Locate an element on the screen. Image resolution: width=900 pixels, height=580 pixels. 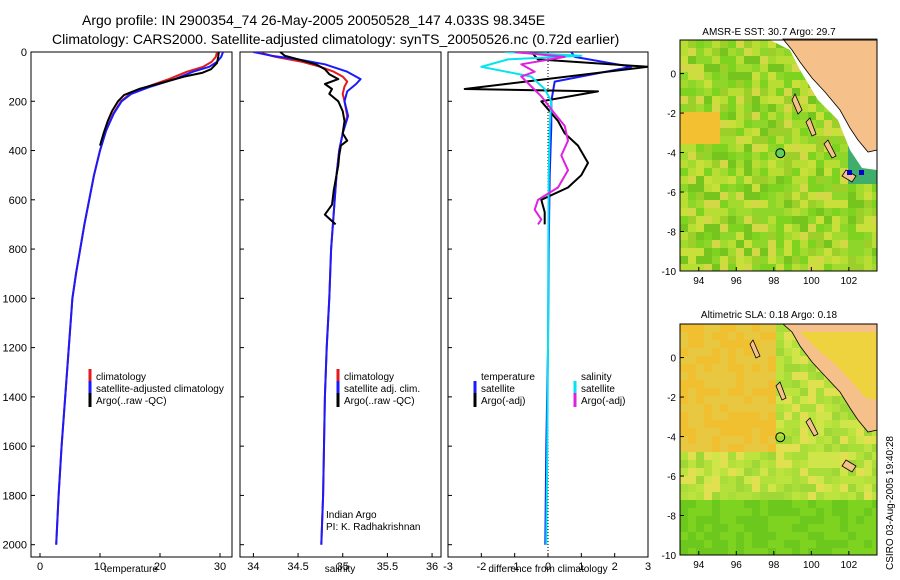
difference-tick-label: -1 is located at coordinates (515, 567).